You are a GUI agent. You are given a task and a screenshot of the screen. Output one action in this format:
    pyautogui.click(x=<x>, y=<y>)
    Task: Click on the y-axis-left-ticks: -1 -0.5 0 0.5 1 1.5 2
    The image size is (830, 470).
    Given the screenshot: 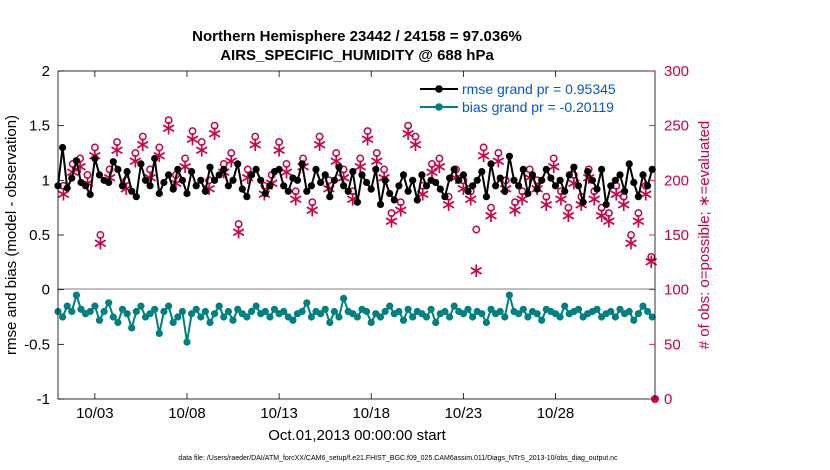 What is the action you would take?
    pyautogui.click(x=44, y=235)
    